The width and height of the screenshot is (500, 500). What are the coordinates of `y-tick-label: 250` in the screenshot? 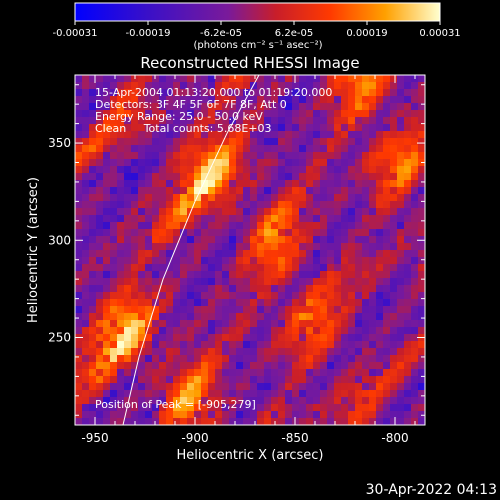 It's located at (59, 338).